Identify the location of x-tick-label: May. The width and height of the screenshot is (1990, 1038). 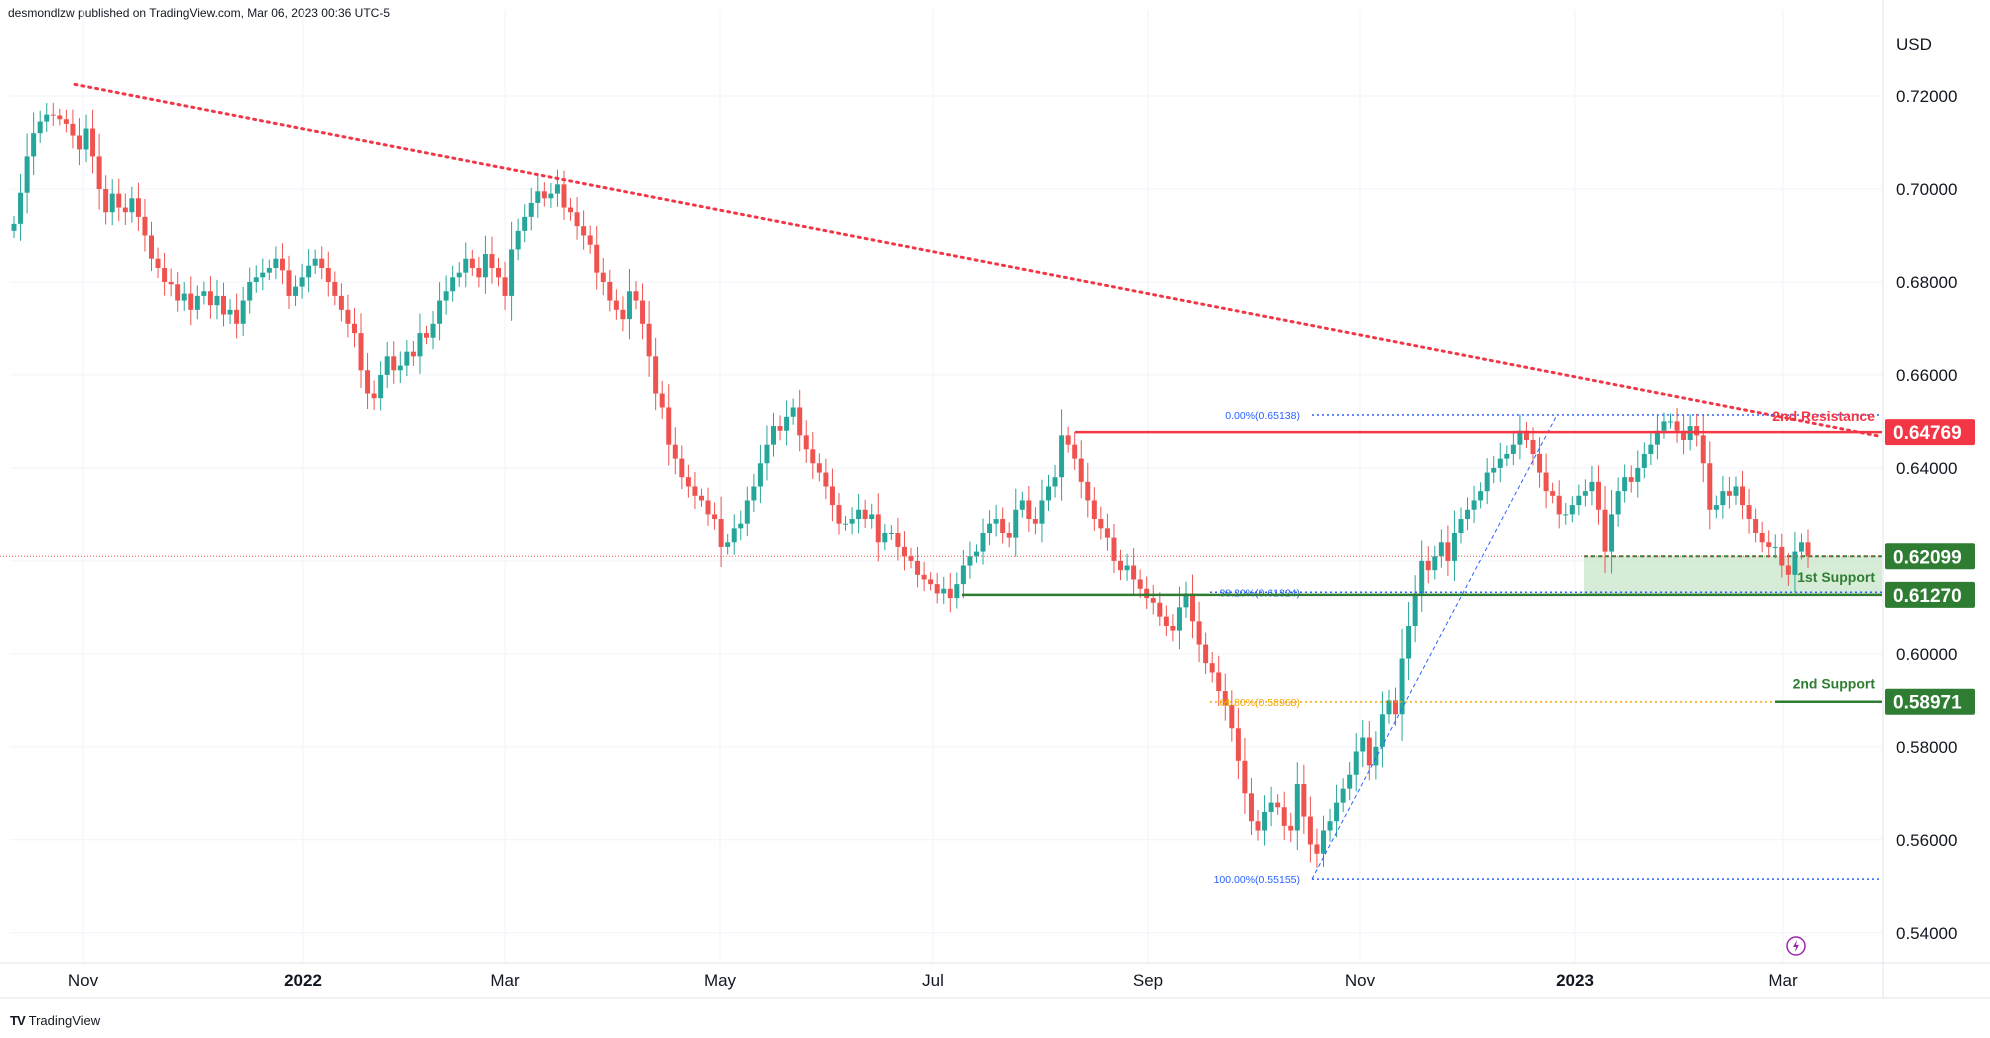
(720, 980).